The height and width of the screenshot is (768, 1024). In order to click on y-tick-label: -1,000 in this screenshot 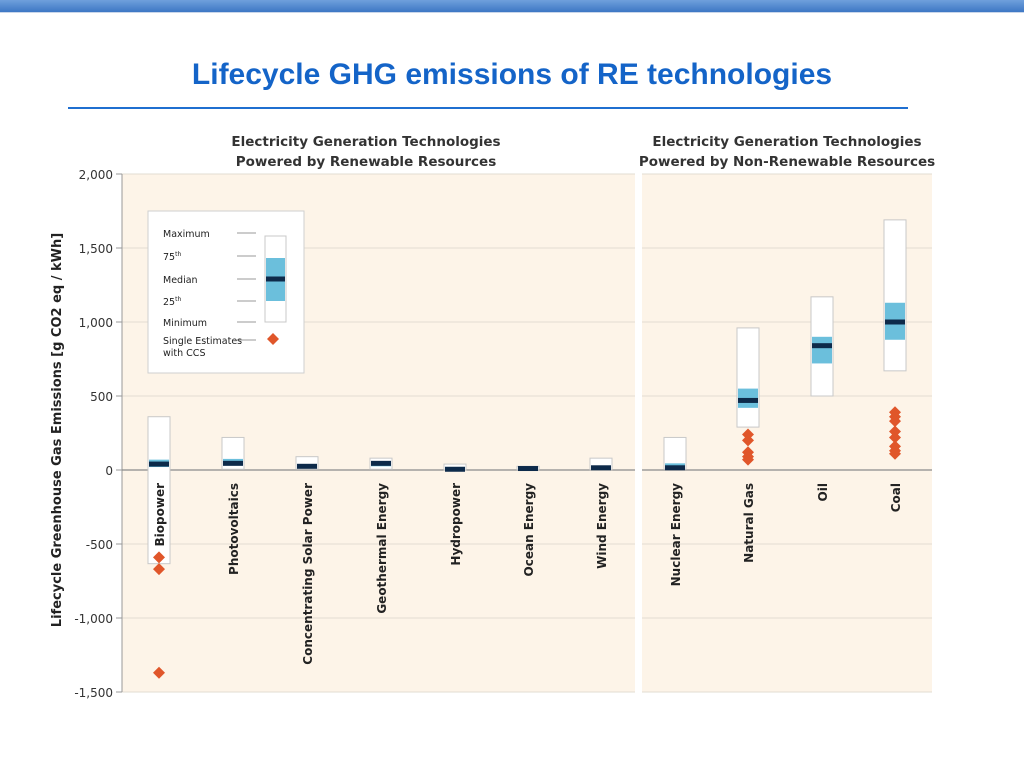, I will do `click(93, 619)`.